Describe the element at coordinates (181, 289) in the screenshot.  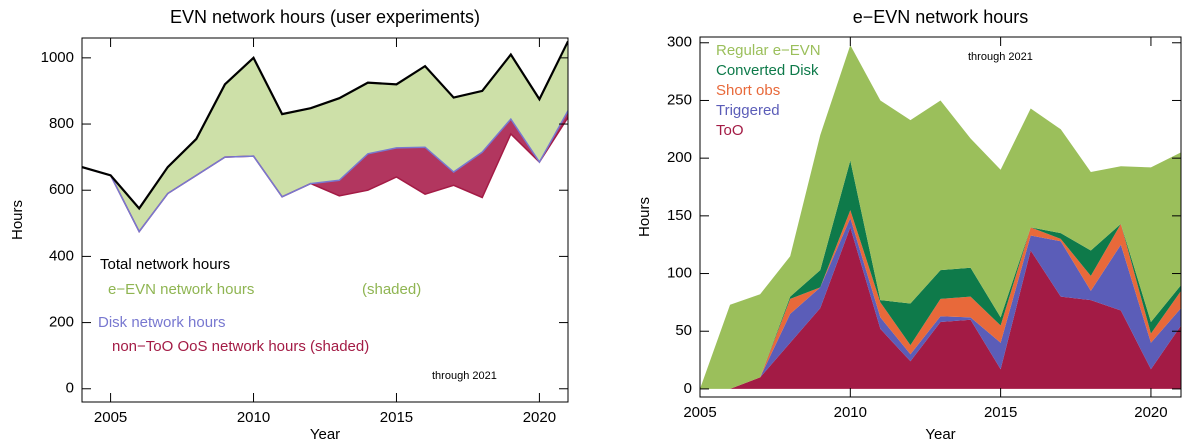
I see `annotation: e−EVN network hours` at that location.